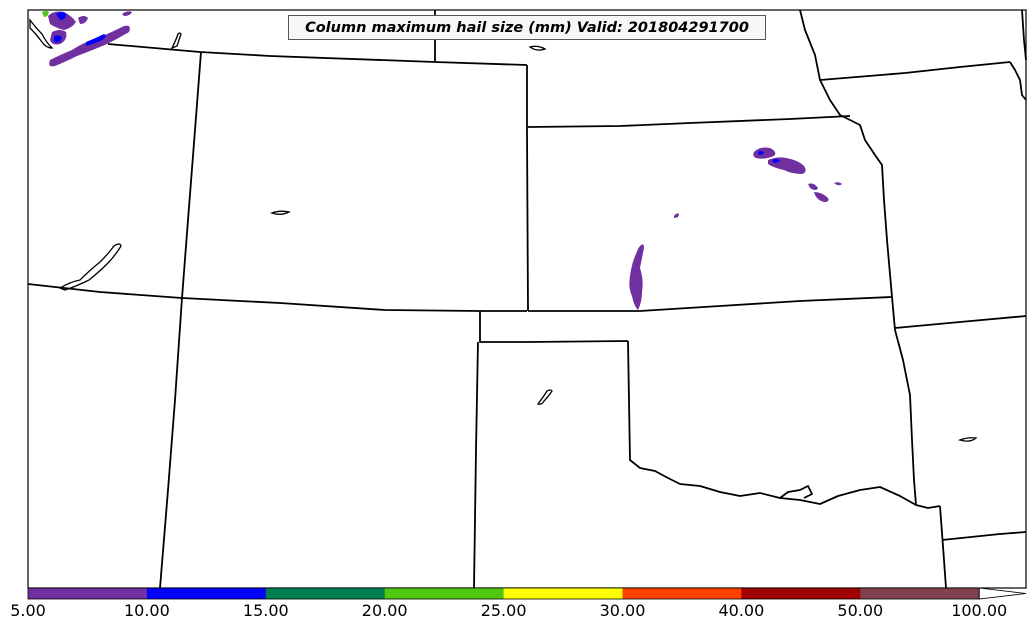 Image resolution: width=1036 pixels, height=633 pixels. I want to click on colorbar-tick-label: 5.00, so click(28, 610).